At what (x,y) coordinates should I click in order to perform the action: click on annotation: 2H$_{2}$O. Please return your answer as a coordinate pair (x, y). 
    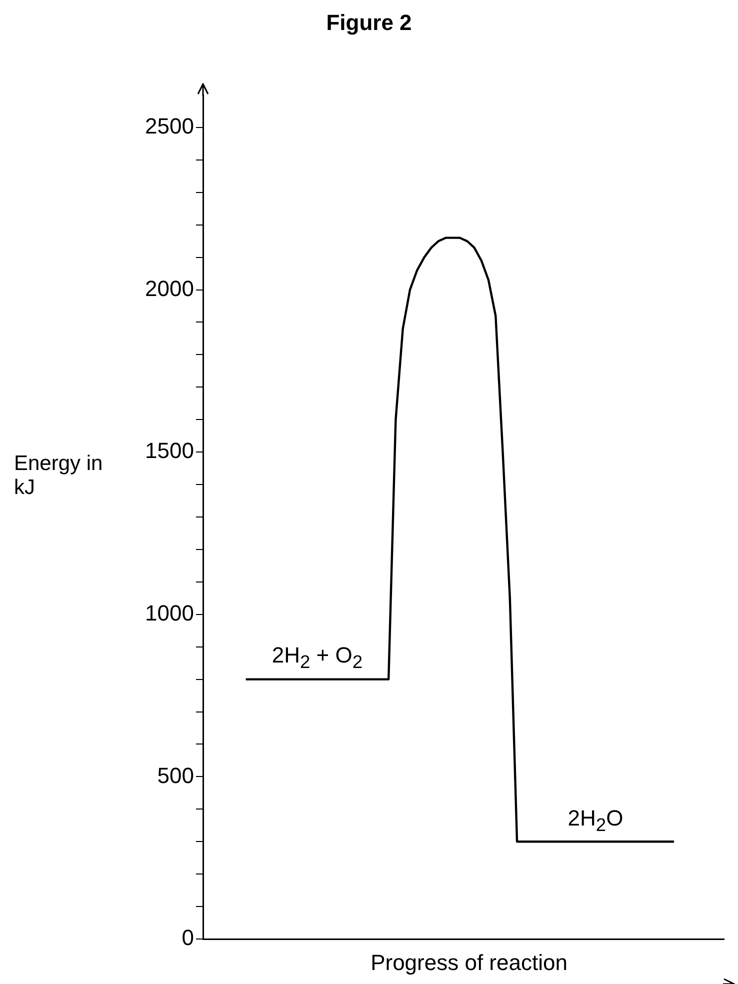
    Looking at the image, I should click on (596, 820).